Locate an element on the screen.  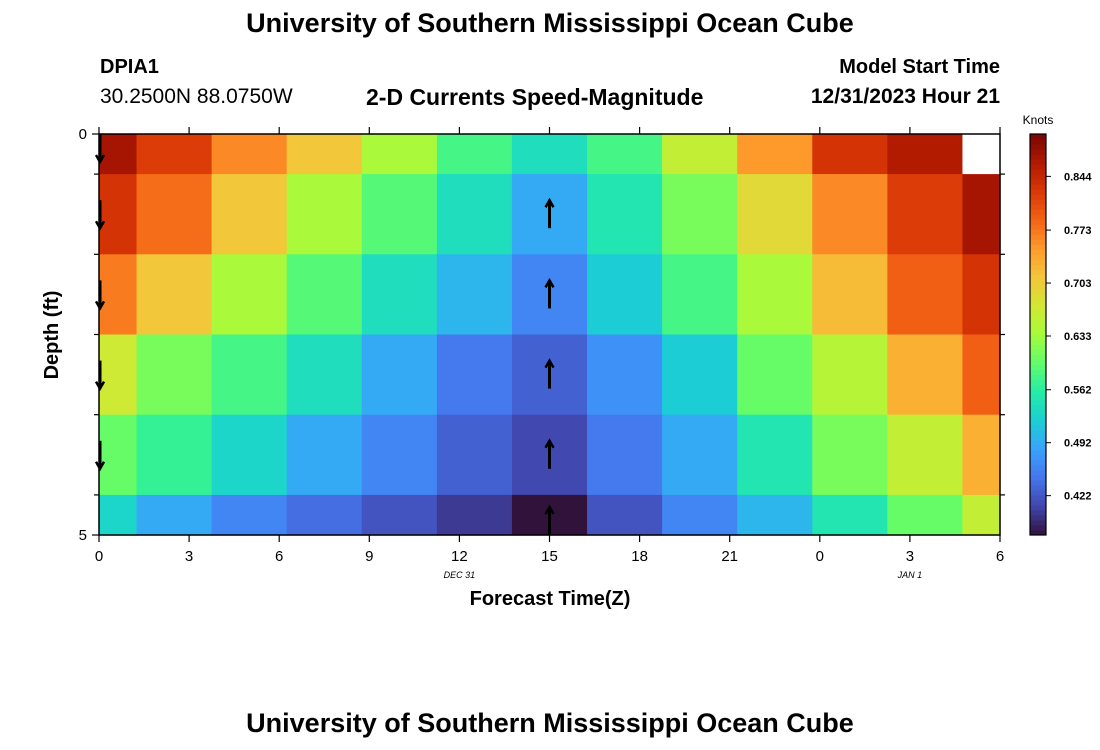
colorbar-tick-label: 0.633 is located at coordinates (1078, 337).